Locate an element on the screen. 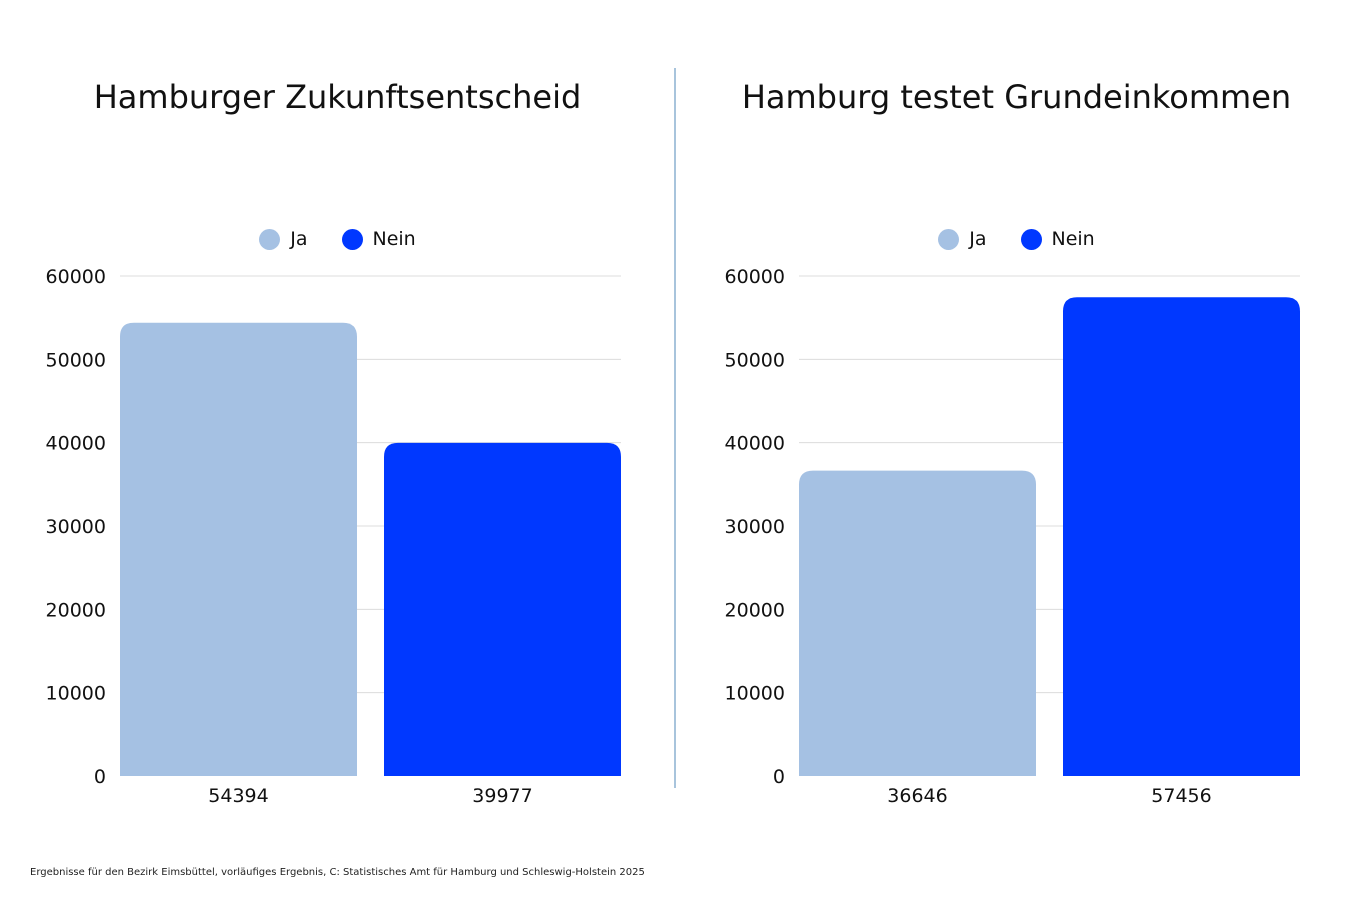 The width and height of the screenshot is (1350, 900). x-tick-label: 57456 is located at coordinates (1181, 796).